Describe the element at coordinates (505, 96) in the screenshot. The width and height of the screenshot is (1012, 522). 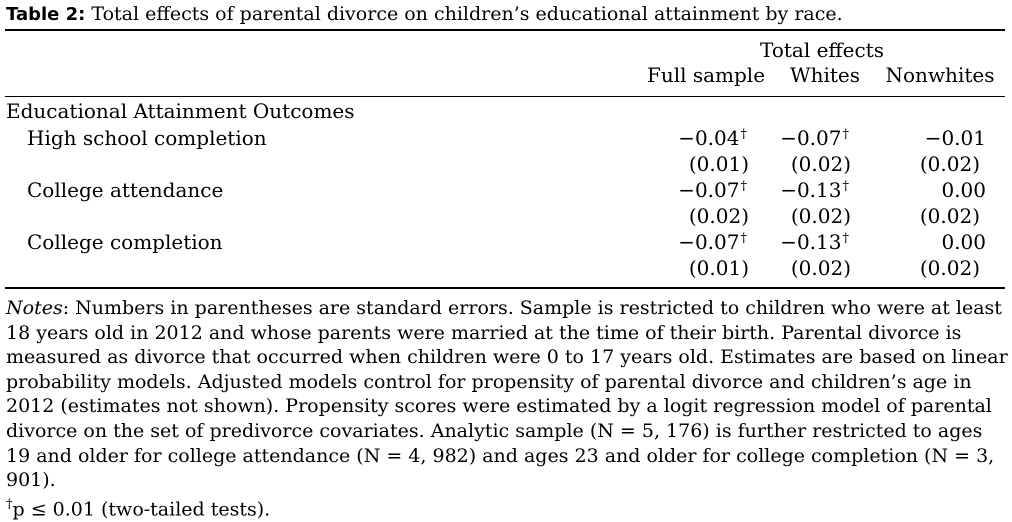
I see `header-rule` at that location.